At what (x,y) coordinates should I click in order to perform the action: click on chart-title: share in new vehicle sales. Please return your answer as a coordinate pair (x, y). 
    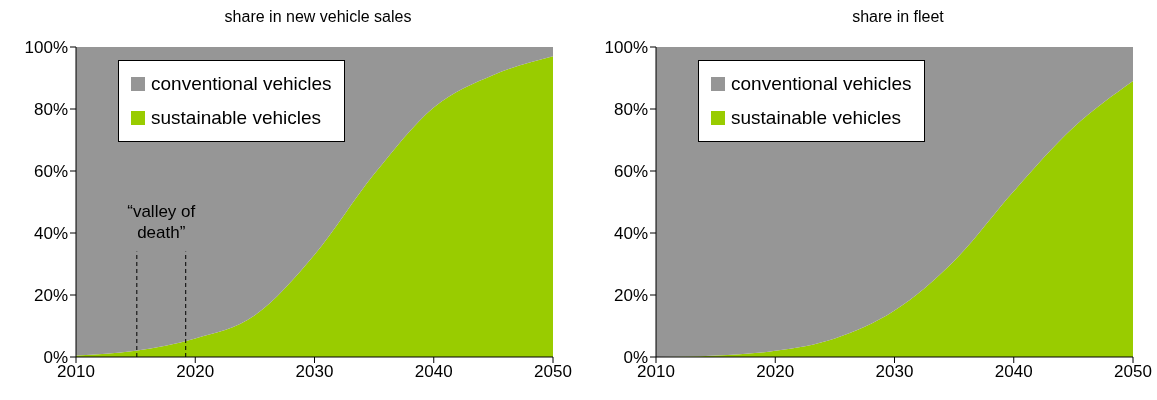
    Looking at the image, I should click on (318, 17).